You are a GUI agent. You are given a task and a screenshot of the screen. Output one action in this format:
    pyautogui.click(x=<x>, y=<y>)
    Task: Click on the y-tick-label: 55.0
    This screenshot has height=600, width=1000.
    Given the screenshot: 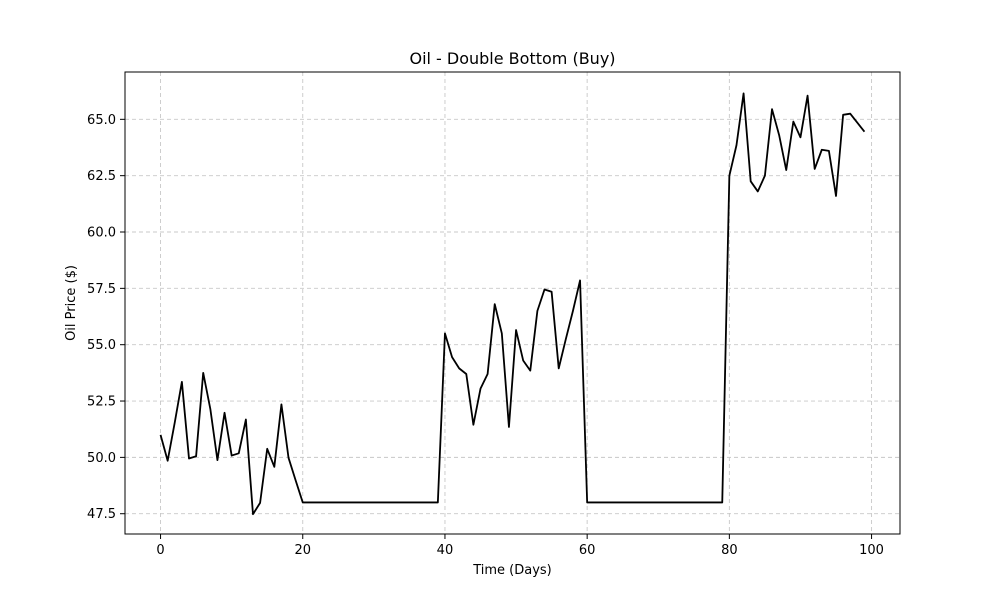 What is the action you would take?
    pyautogui.click(x=101, y=345)
    